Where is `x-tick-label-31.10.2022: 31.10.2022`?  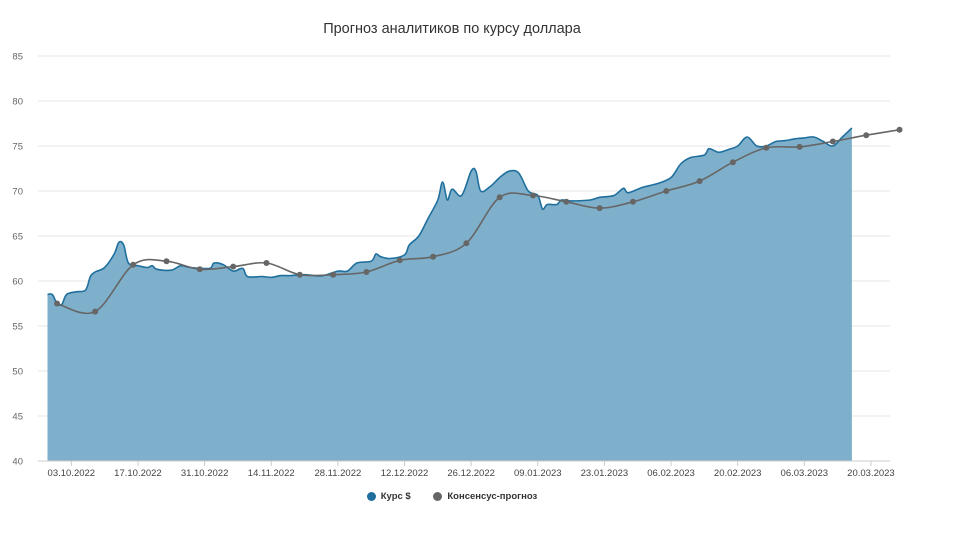
x-tick-label-31.10.2022: 31.10.2022 is located at coordinates (205, 473).